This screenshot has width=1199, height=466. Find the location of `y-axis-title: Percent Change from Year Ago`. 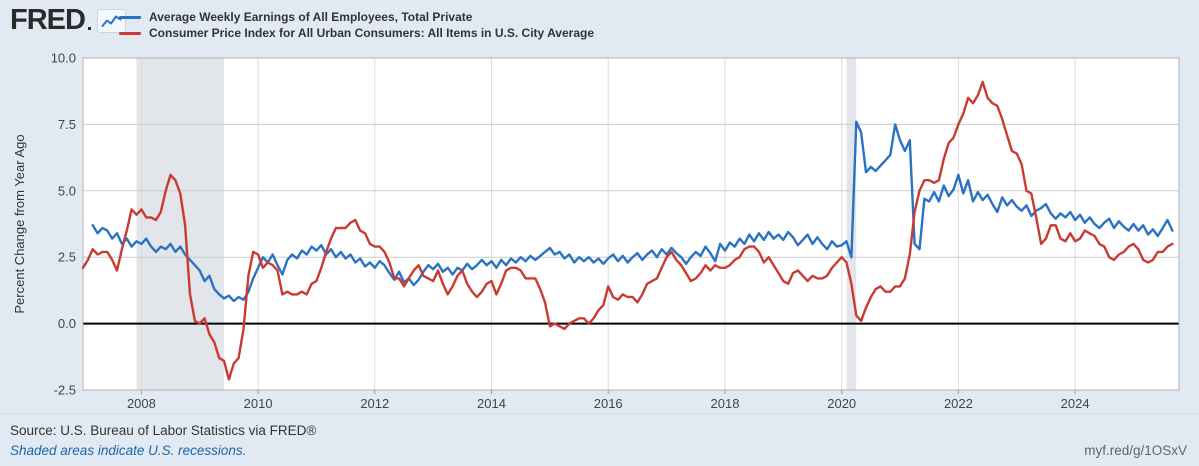

y-axis-title: Percent Change from Year Ago is located at coordinates (19, 223).